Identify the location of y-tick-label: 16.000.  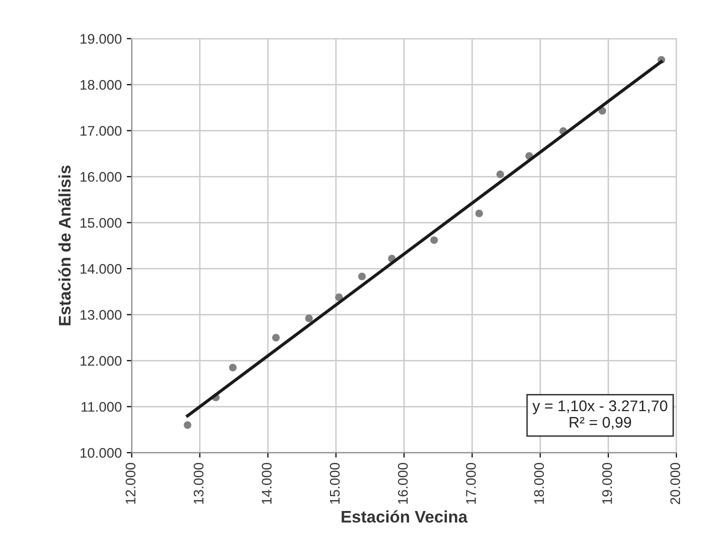
(101, 177).